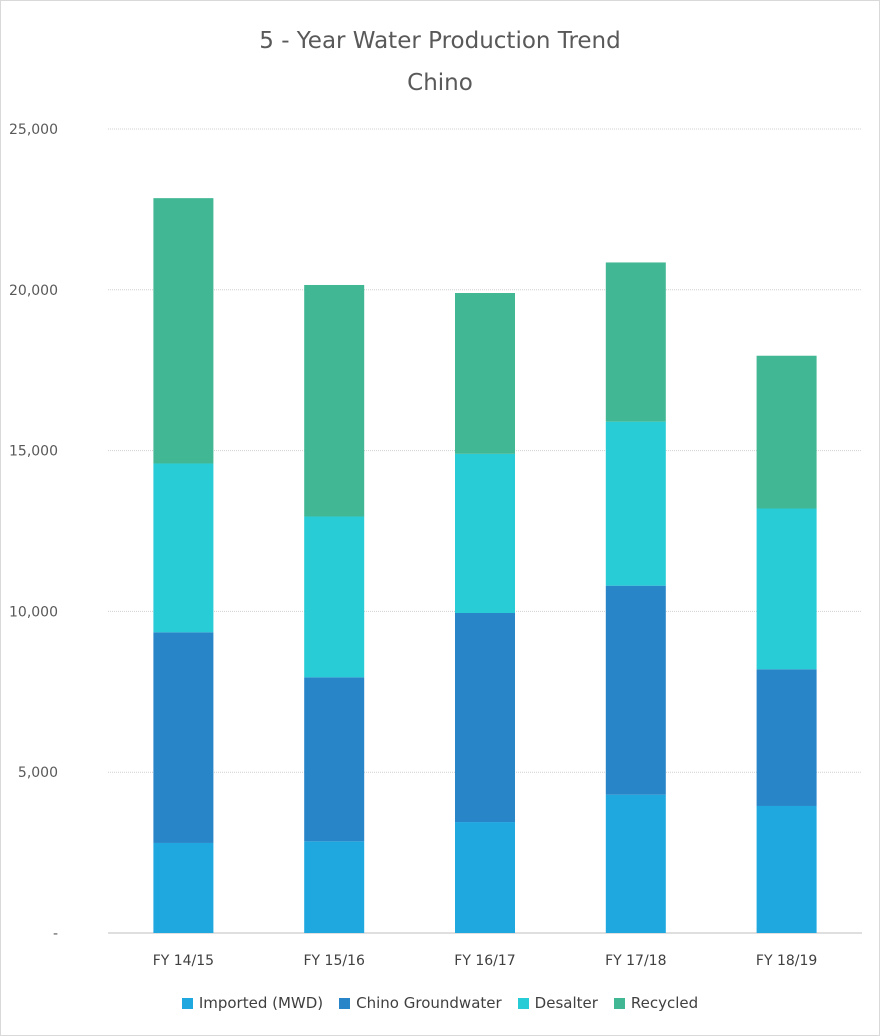  What do you see at coordinates (33, 291) in the screenshot?
I see `y-tick-label: 20,000` at bounding box center [33, 291].